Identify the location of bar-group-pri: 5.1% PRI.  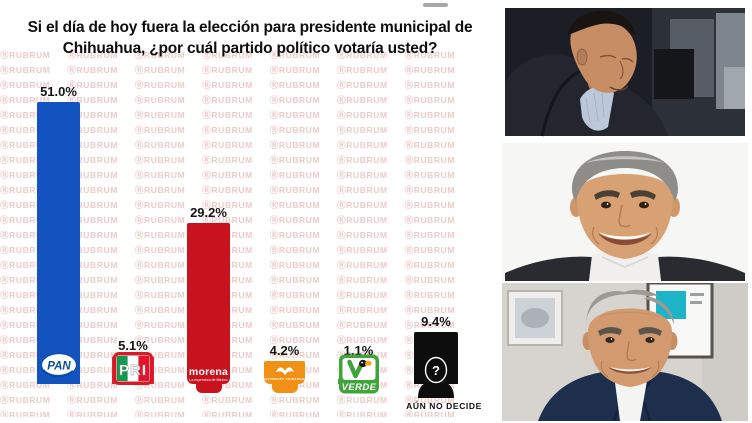
(133, 361).